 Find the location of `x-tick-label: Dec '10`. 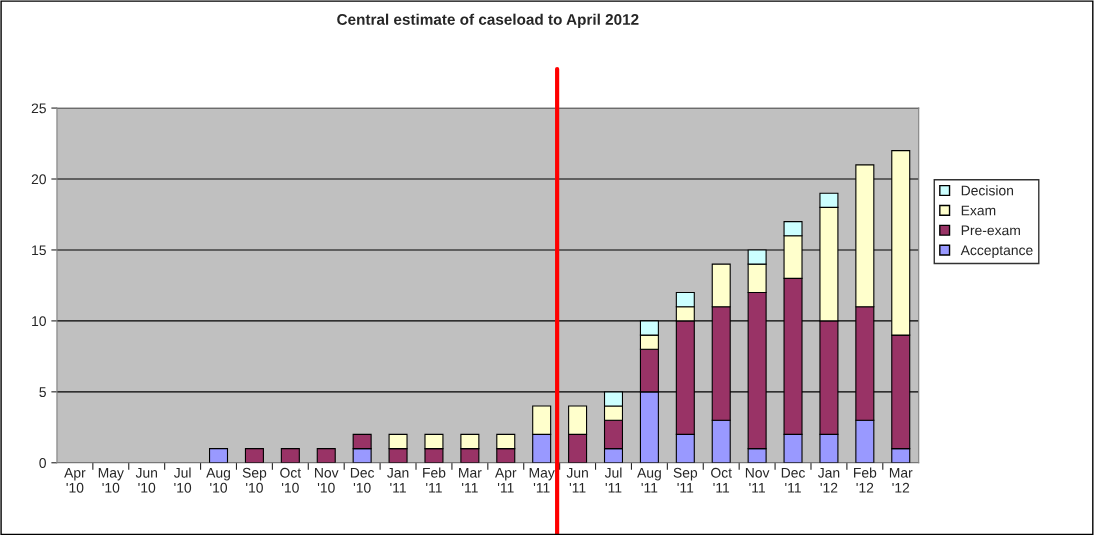

x-tick-label: Dec '10 is located at coordinates (362, 480).